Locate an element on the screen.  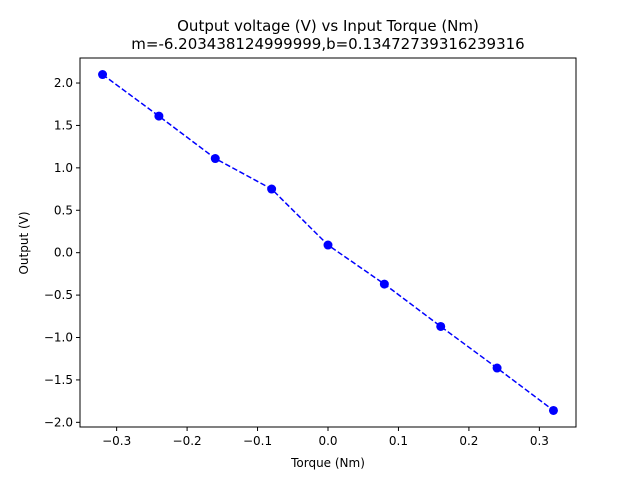
y-tick-label: −1.5 is located at coordinates (58, 380).